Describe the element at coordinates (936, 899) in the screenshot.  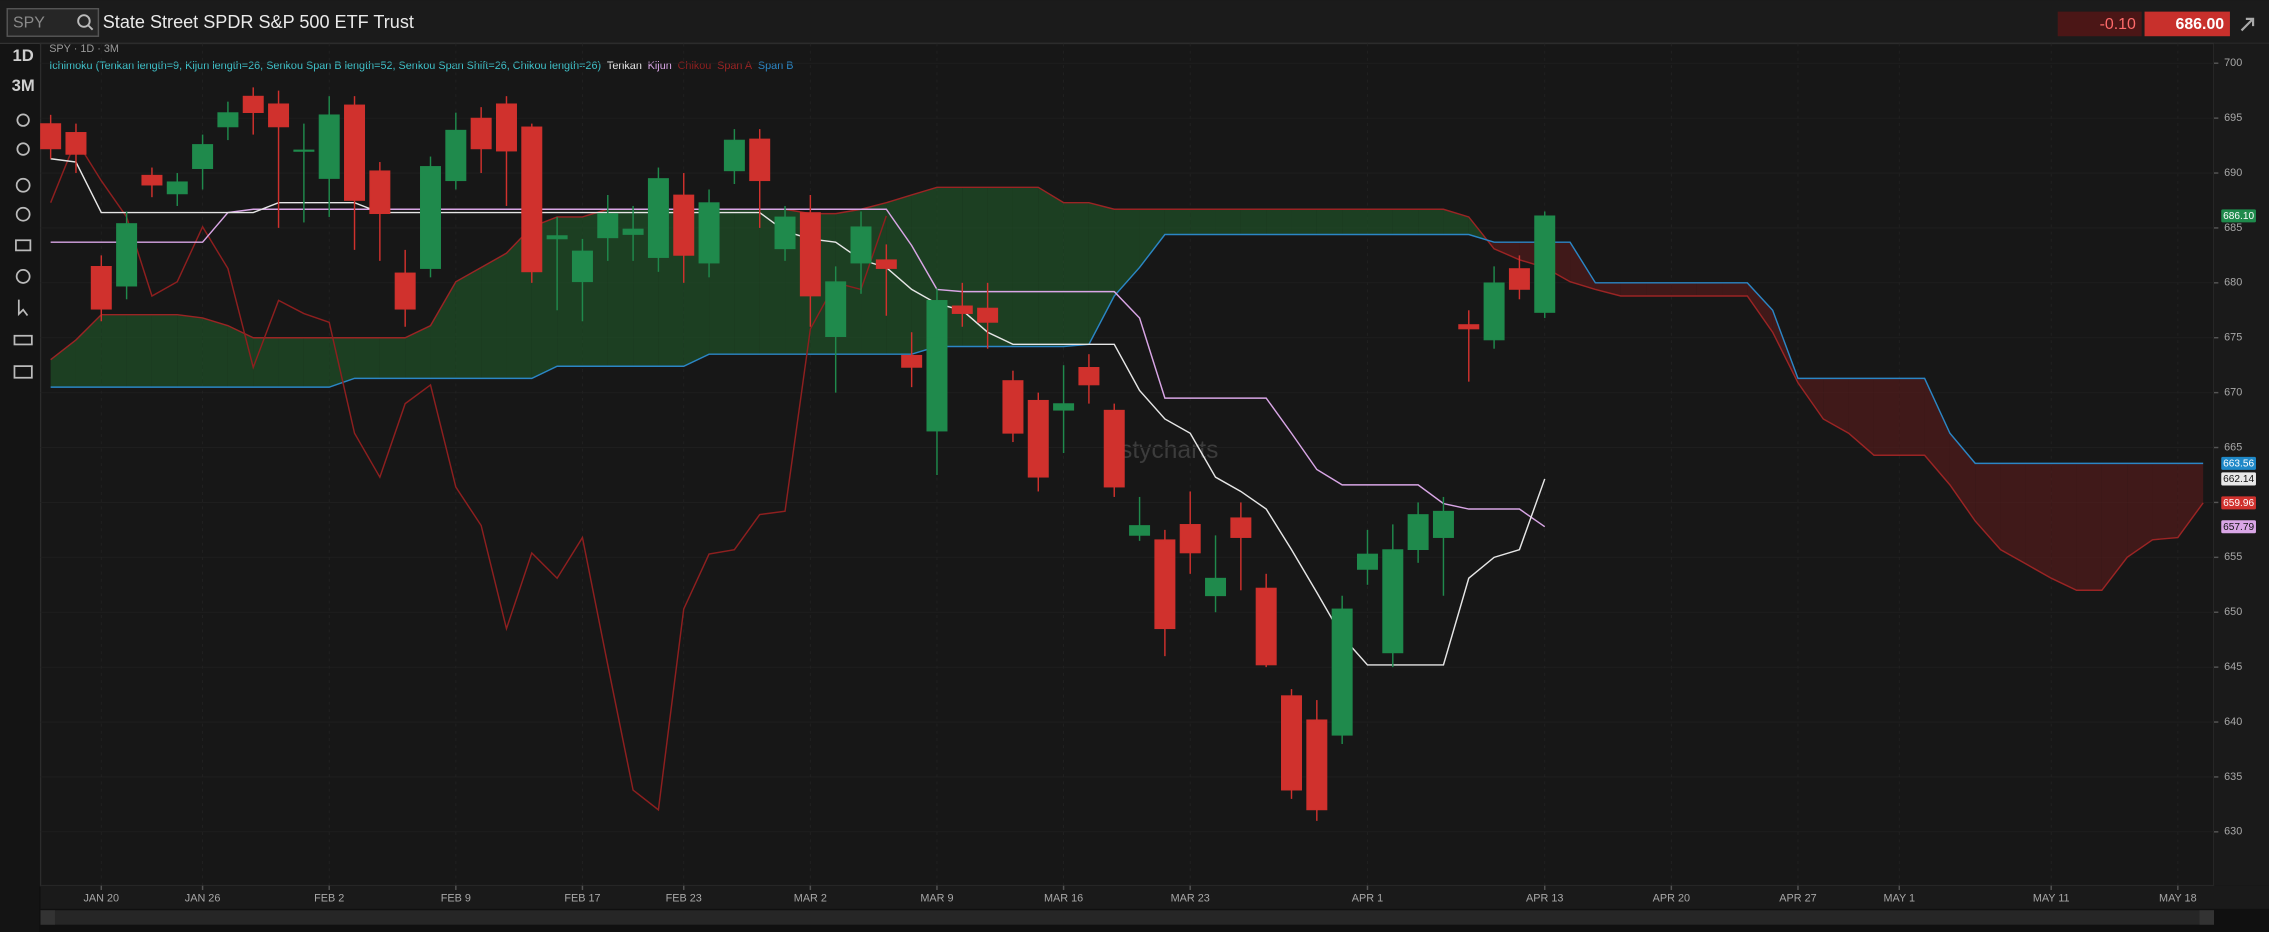
I see `x-tick-label: MAR 9` at that location.